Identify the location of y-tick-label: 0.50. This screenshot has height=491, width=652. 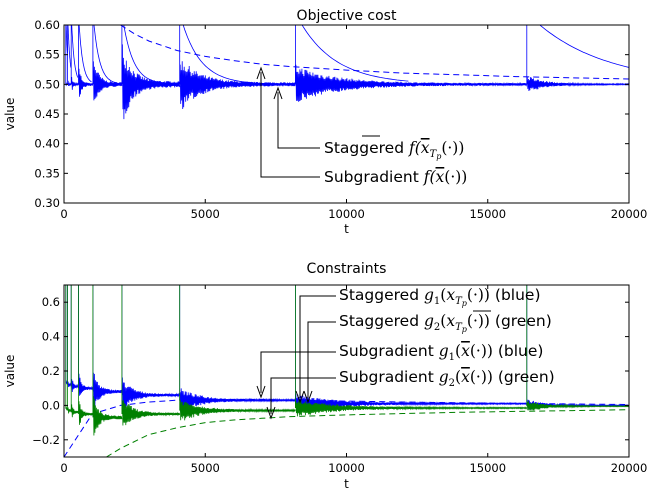
(47, 84).